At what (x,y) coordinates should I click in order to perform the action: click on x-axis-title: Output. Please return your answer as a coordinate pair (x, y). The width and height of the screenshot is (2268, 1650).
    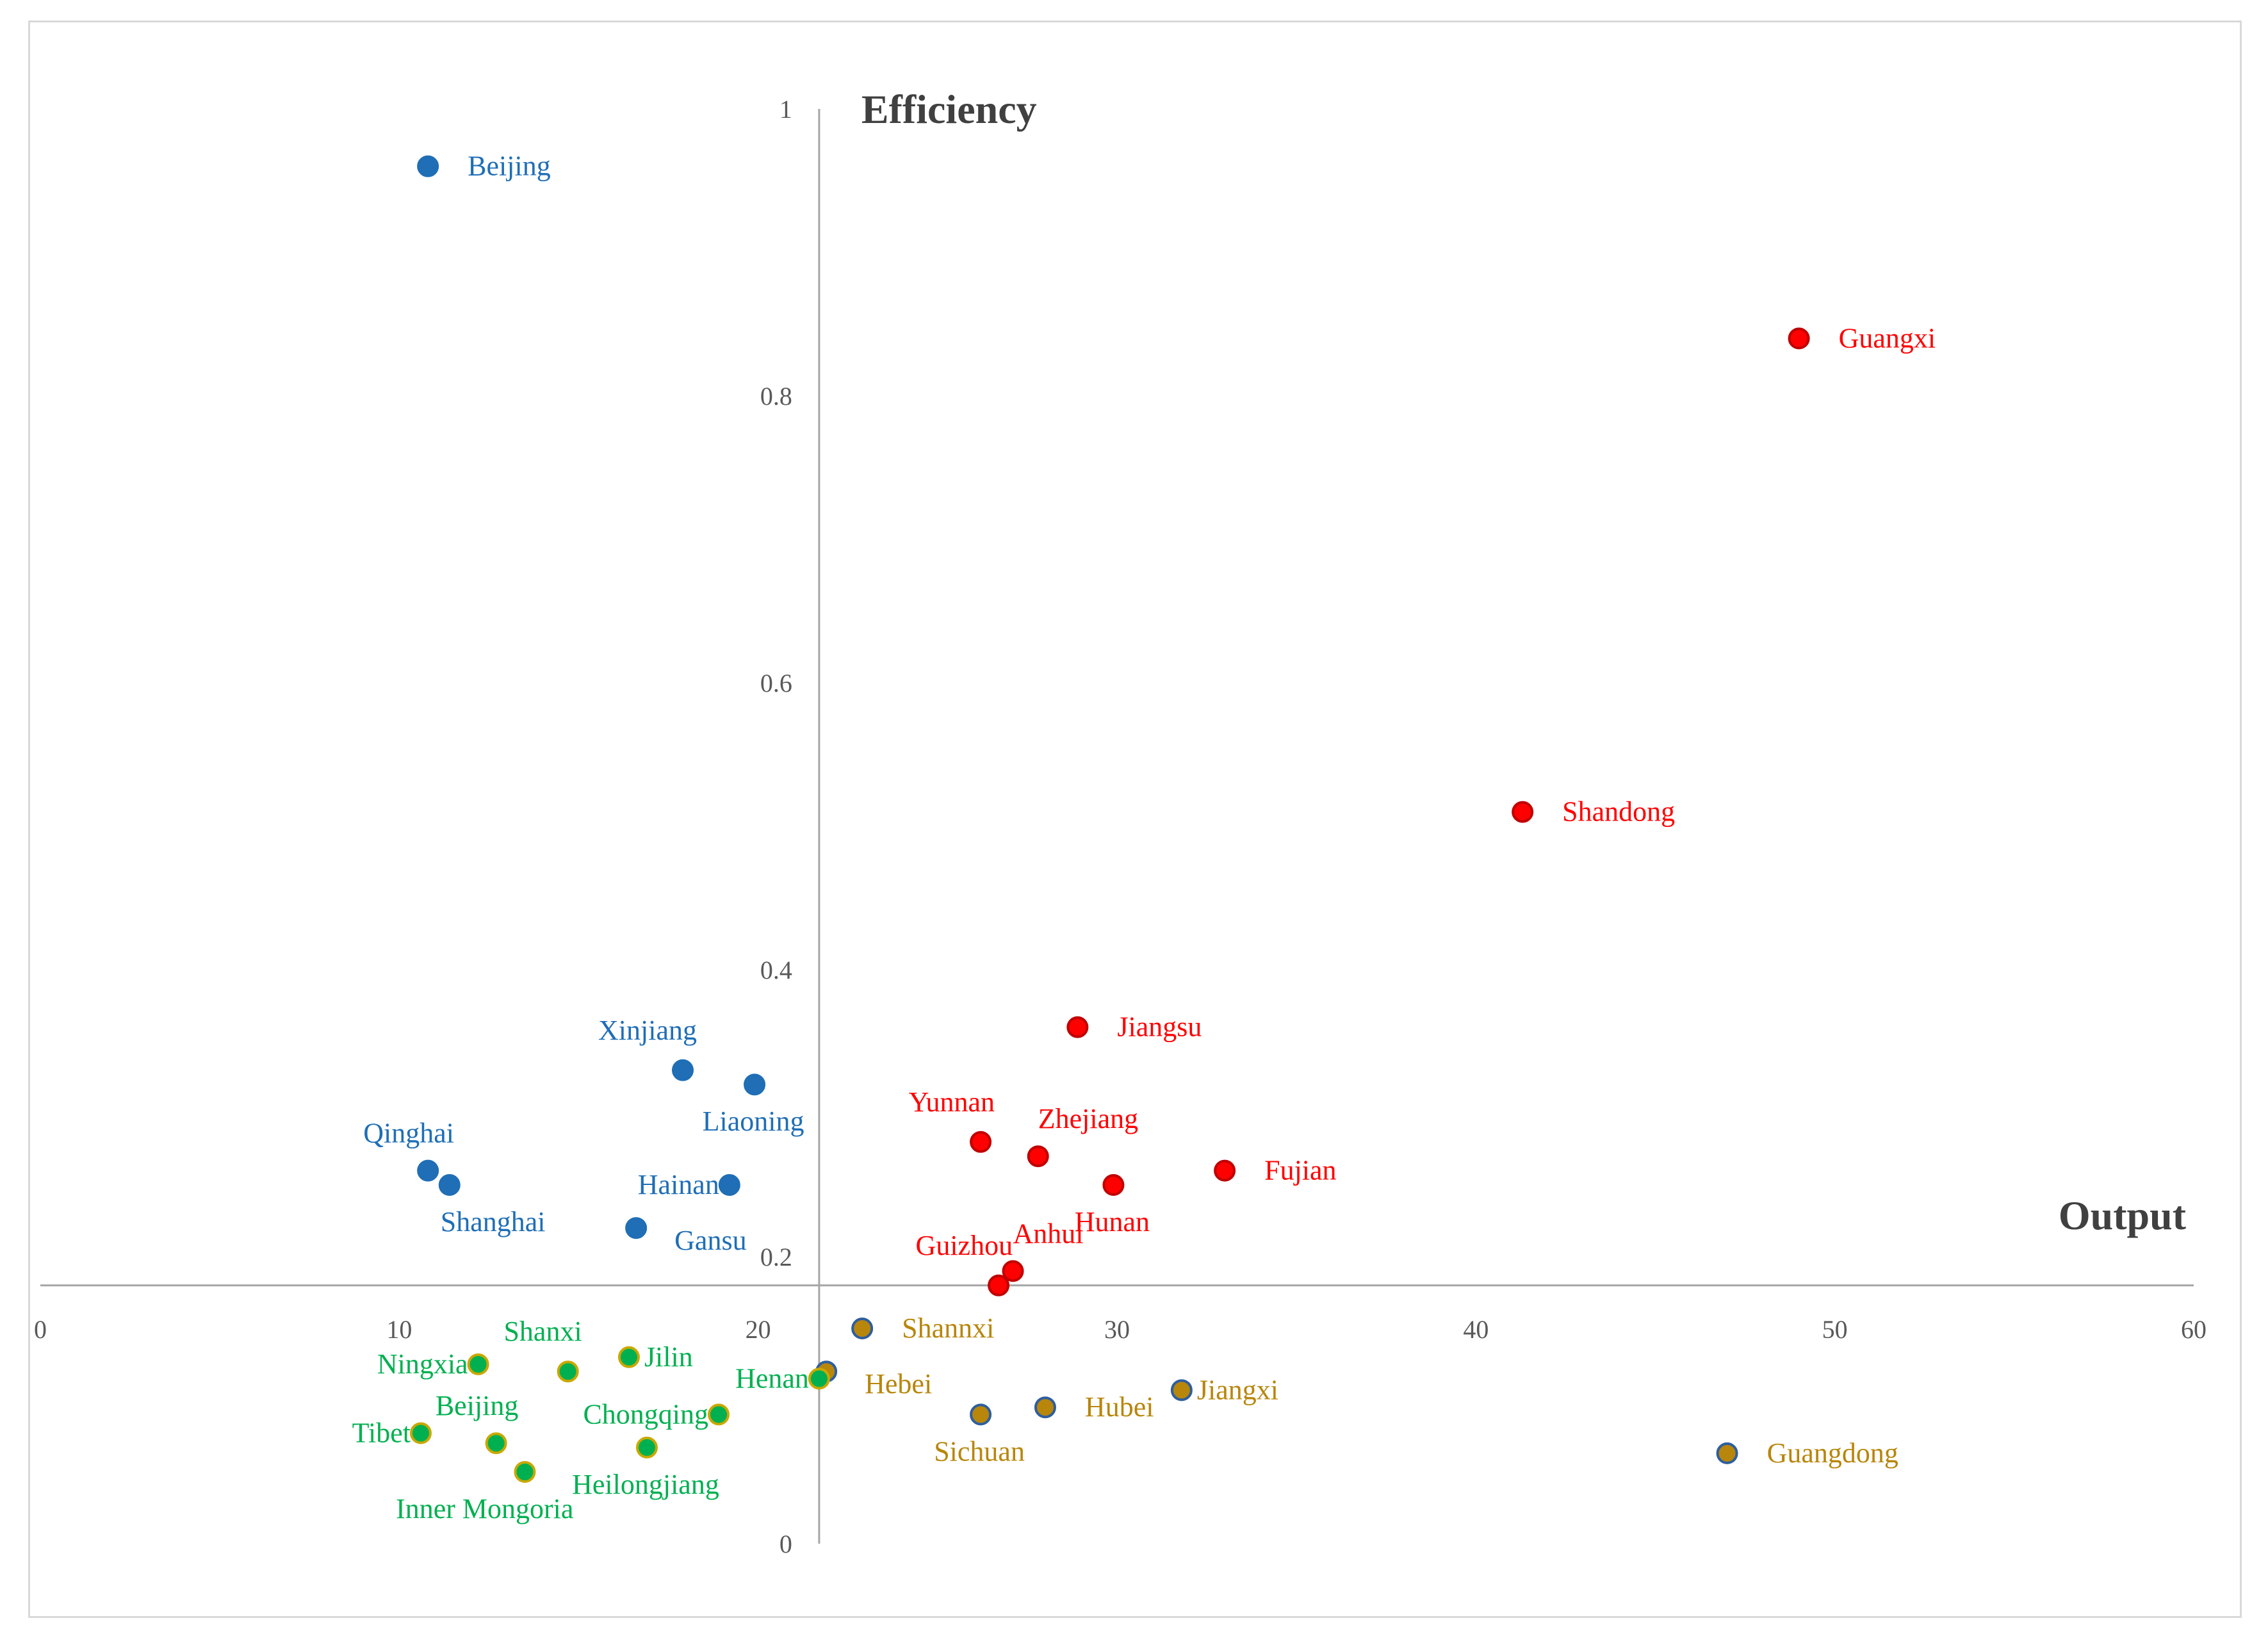
    Looking at the image, I should click on (2123, 1215).